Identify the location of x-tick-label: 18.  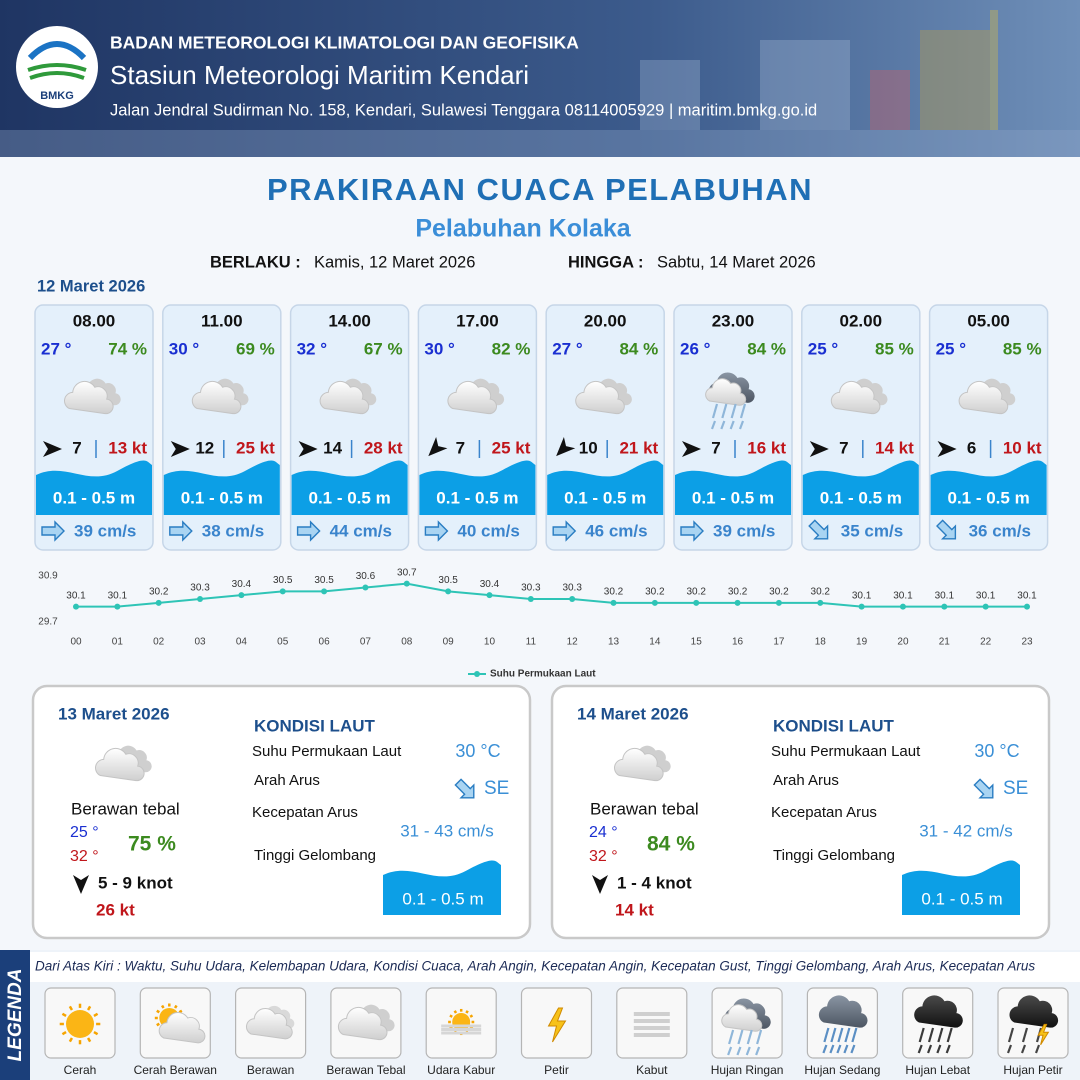
(821, 642).